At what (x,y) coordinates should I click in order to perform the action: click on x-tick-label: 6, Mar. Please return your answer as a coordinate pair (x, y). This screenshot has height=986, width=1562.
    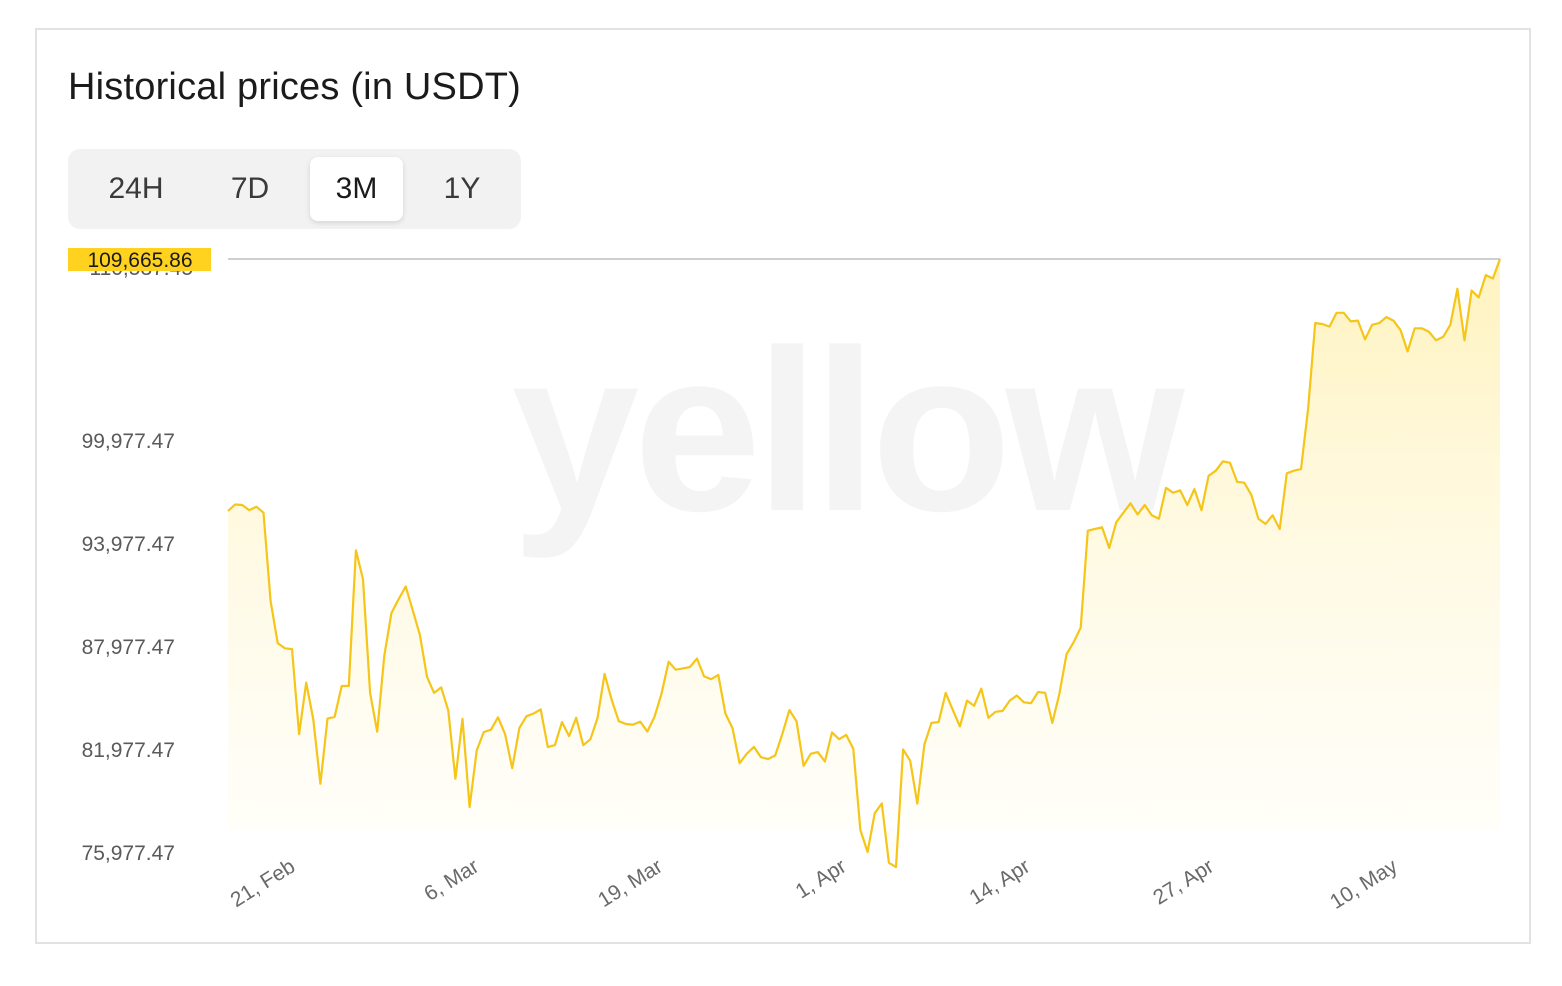
    Looking at the image, I should click on (451, 880).